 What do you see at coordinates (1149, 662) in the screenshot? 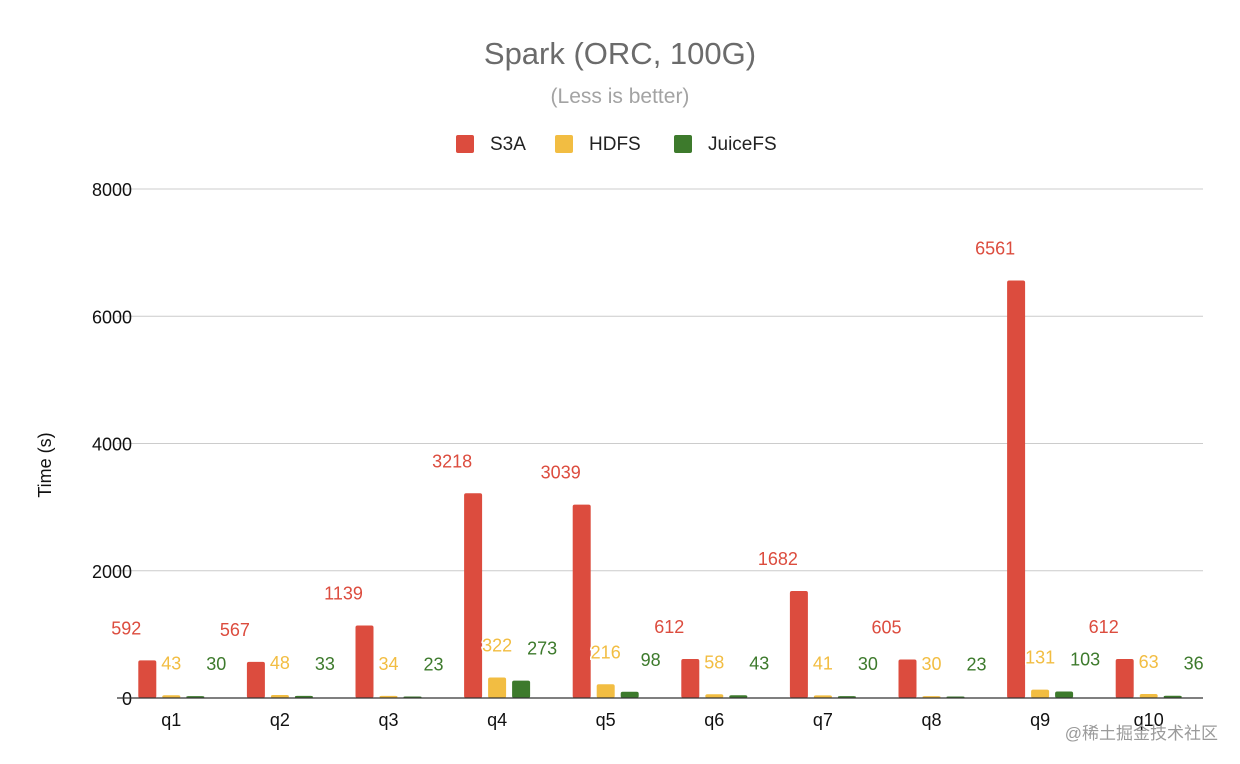
I see `data-label-hdfs-q10: 63` at bounding box center [1149, 662].